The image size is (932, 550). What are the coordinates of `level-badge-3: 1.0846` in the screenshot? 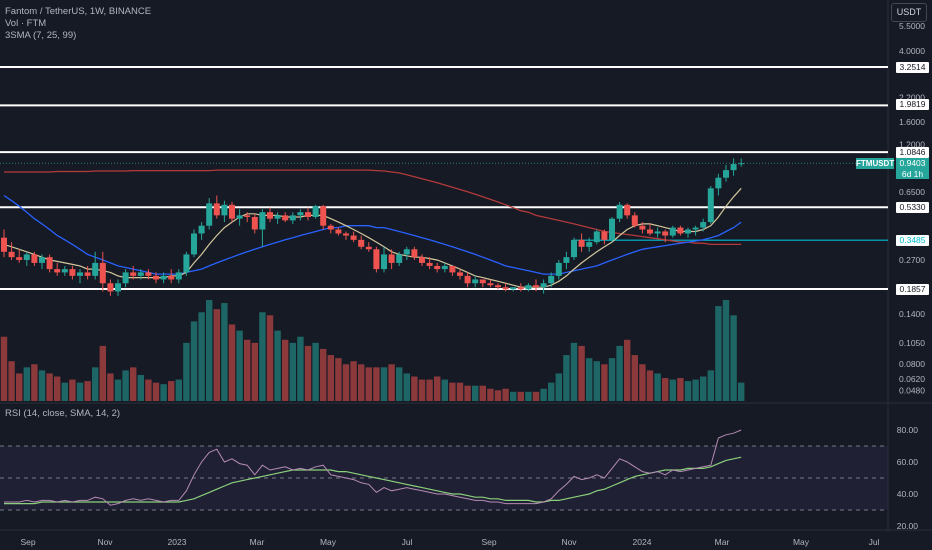 It's located at (912, 152).